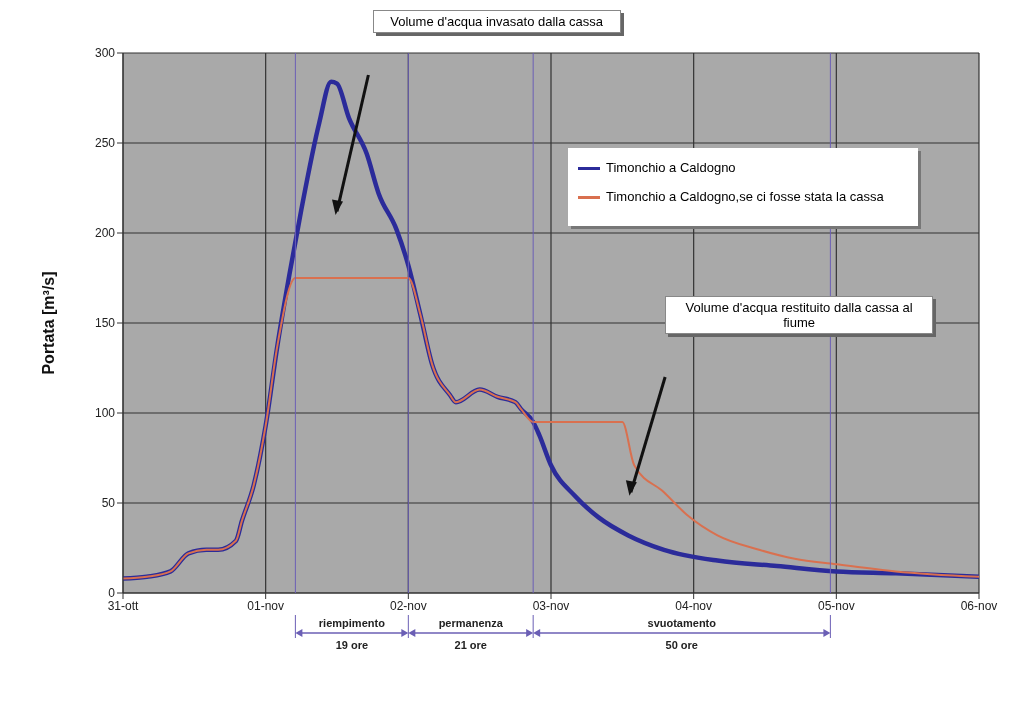 The image size is (1012, 715). I want to click on y-axis-title: Portata [m³/s], so click(48, 323).